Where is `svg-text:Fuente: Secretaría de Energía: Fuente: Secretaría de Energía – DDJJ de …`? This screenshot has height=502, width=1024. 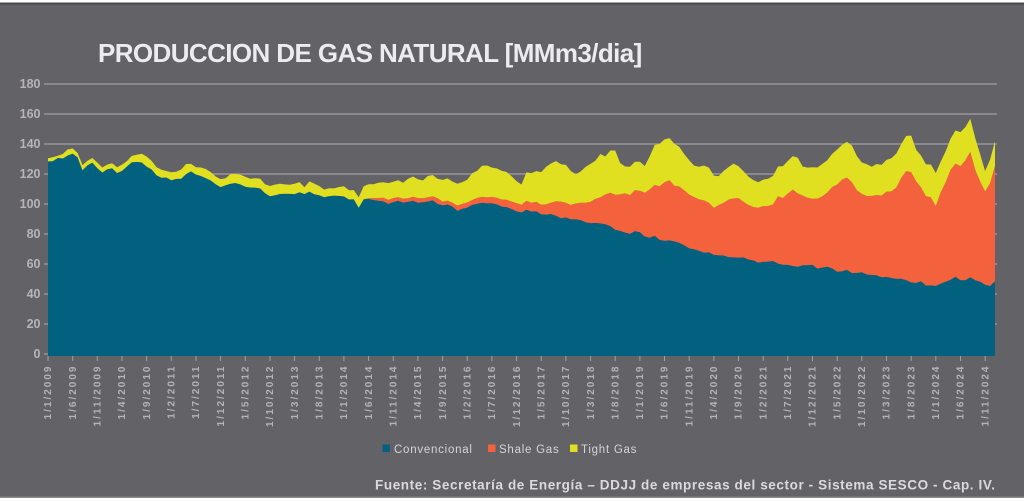
svg-text:Fuente: Secretaría de Energía: Fuente: Secretaría de Energía – DDJJ de … is located at coordinates (685, 485).